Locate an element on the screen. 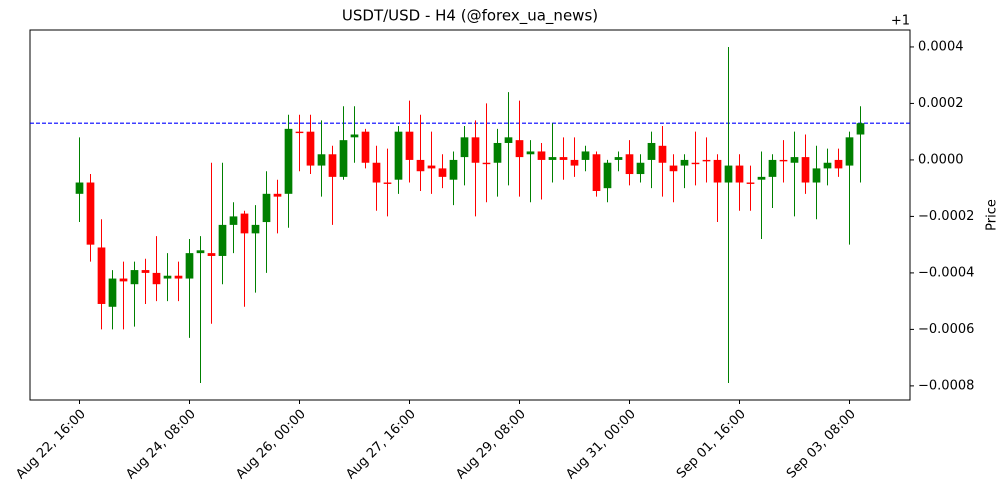 This screenshot has height=500, width=1000. x-tick-label: Aug 31, 00:00 is located at coordinates (601, 445).